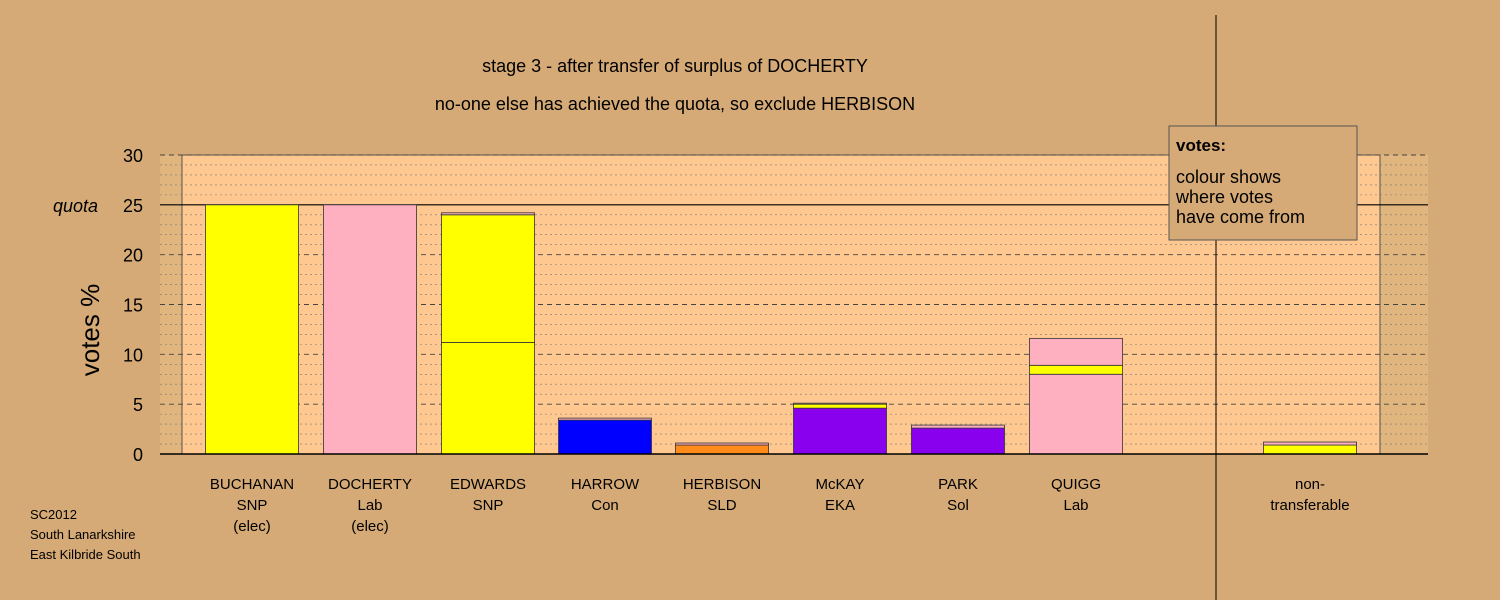  I want to click on legend-line-3: have come from, so click(1240, 217).